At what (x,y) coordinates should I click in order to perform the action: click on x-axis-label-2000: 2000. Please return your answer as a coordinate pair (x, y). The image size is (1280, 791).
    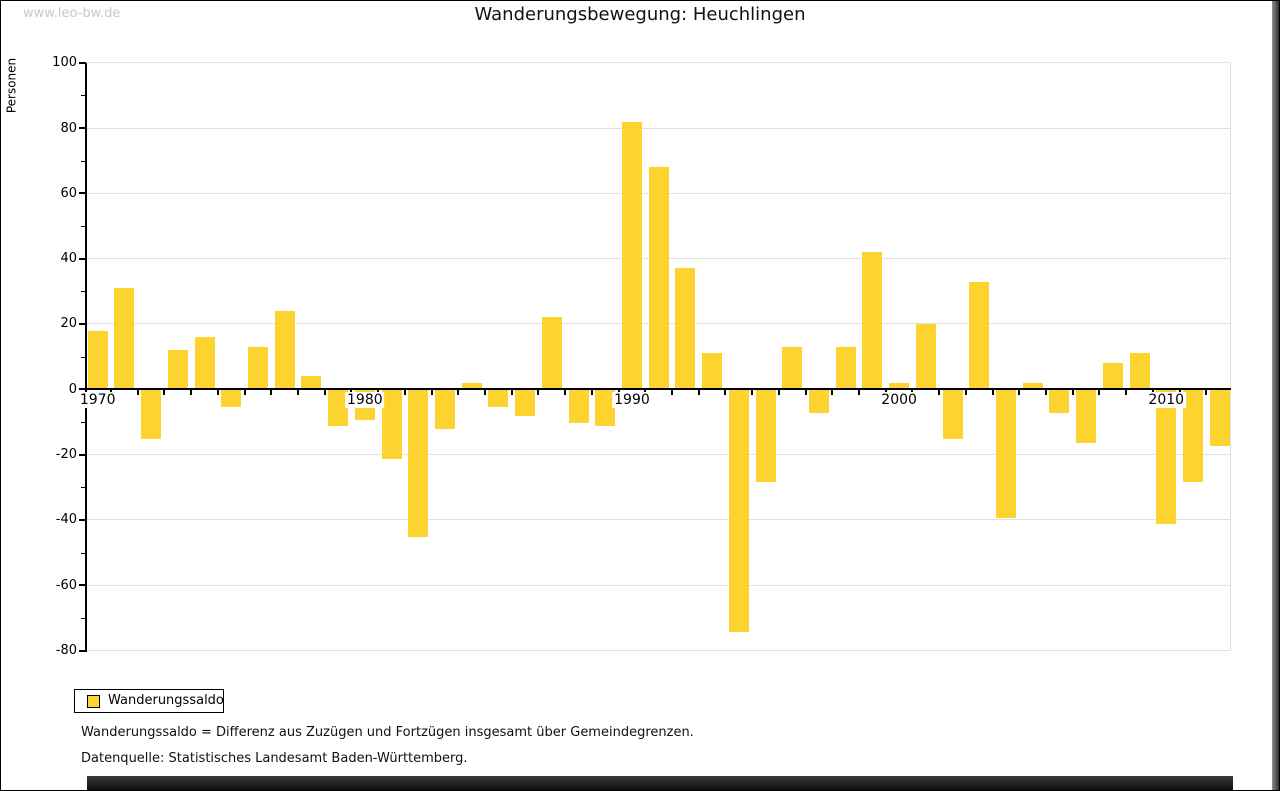
    Looking at the image, I should click on (899, 400).